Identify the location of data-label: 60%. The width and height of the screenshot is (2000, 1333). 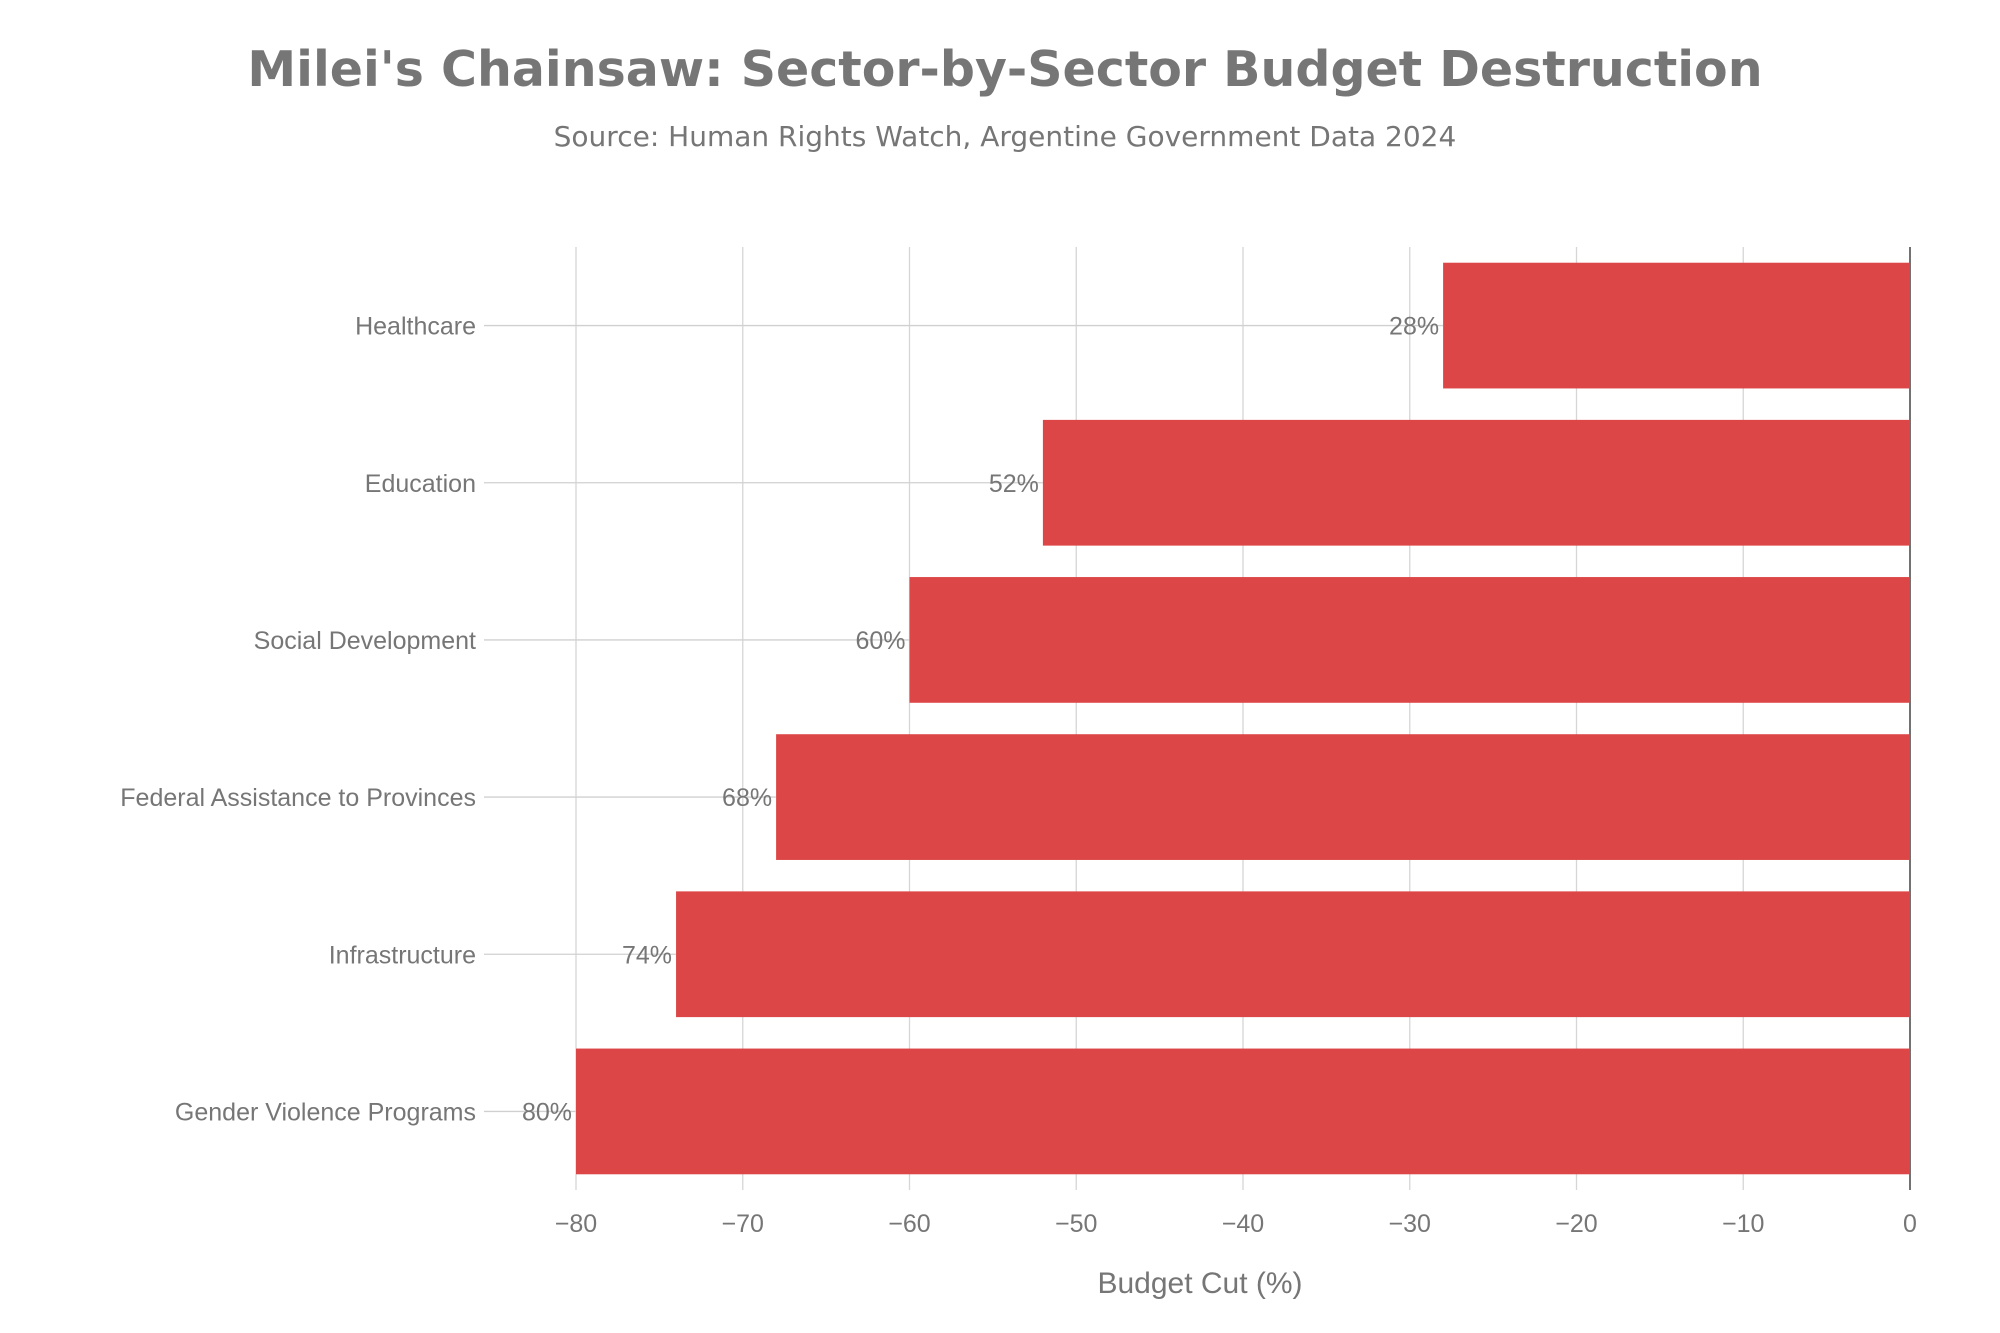
(880, 641).